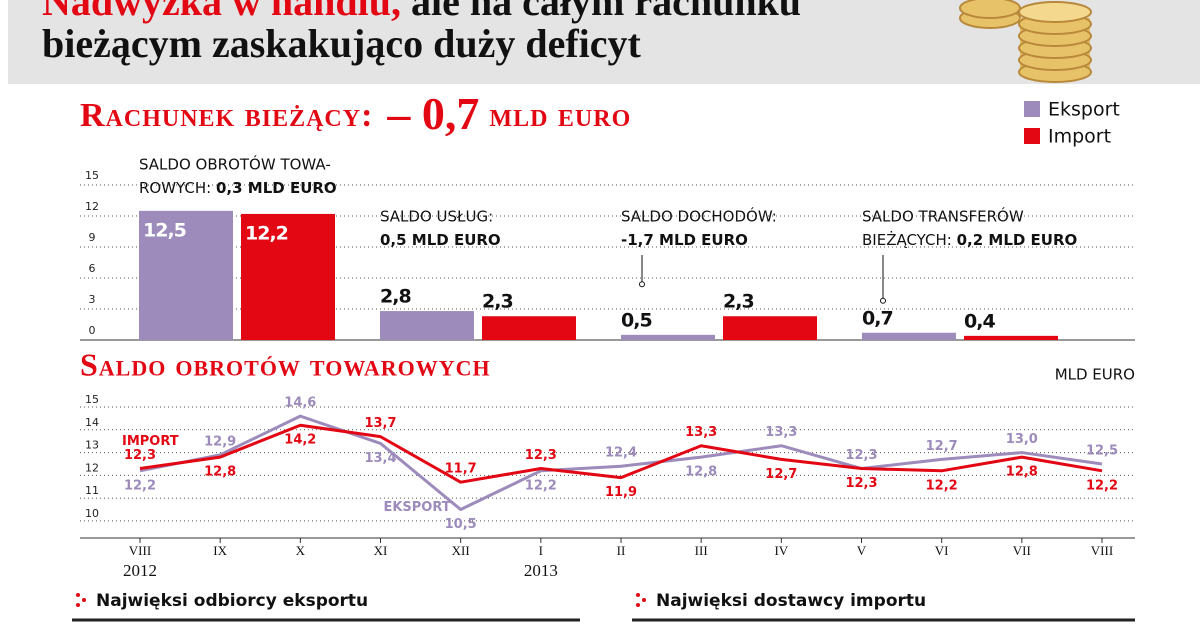 This screenshot has width=1200, height=628. What do you see at coordinates (907, 239) in the screenshot?
I see `annotation-text: BIEŻĄCYCH:` at bounding box center [907, 239].